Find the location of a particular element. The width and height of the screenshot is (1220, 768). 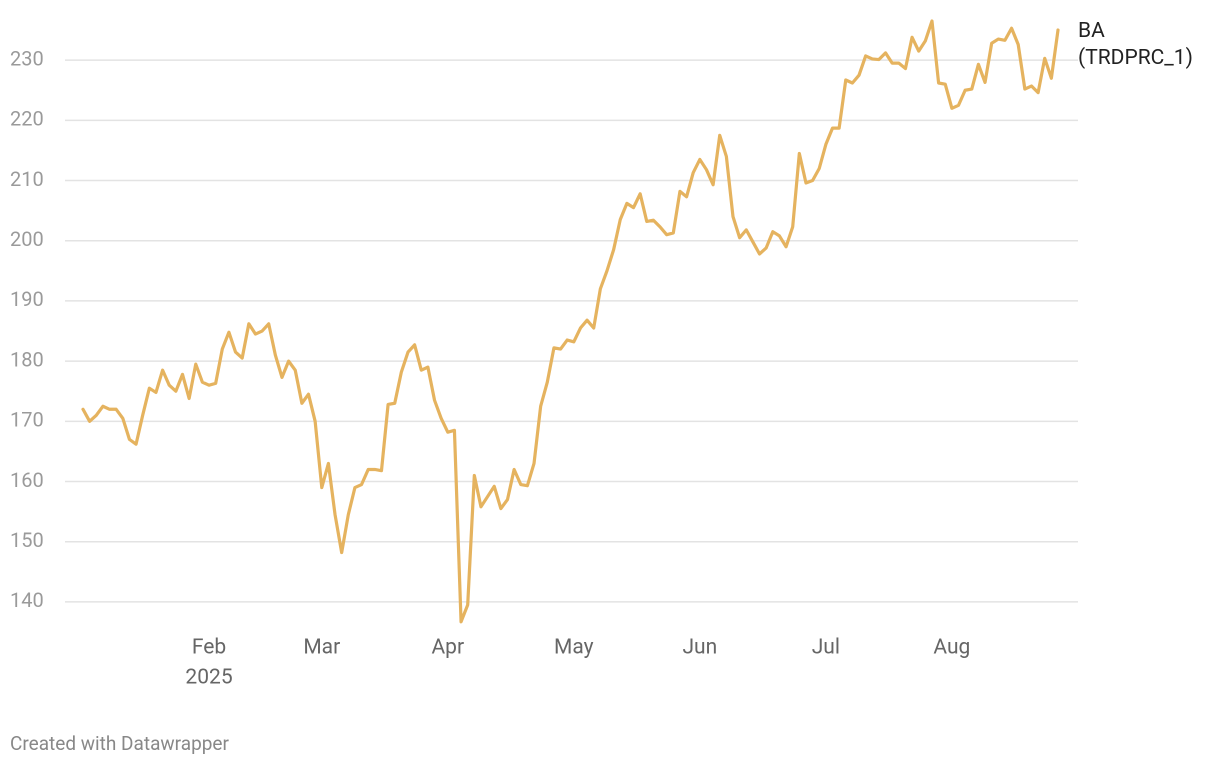

footer: Created with Datawrapper is located at coordinates (119, 743).